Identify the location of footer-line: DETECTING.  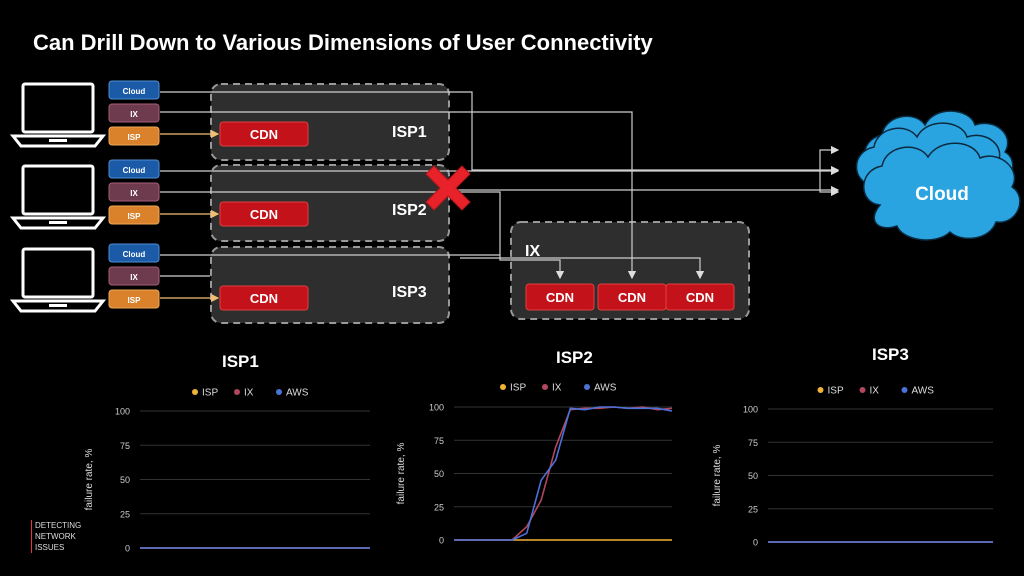
(58, 525).